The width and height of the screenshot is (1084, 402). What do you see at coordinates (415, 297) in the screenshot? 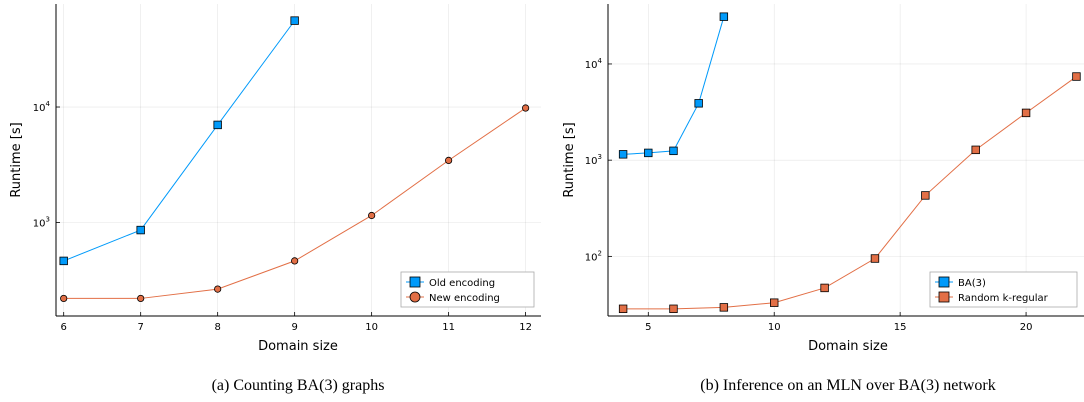
I see `legend-marker-new` at bounding box center [415, 297].